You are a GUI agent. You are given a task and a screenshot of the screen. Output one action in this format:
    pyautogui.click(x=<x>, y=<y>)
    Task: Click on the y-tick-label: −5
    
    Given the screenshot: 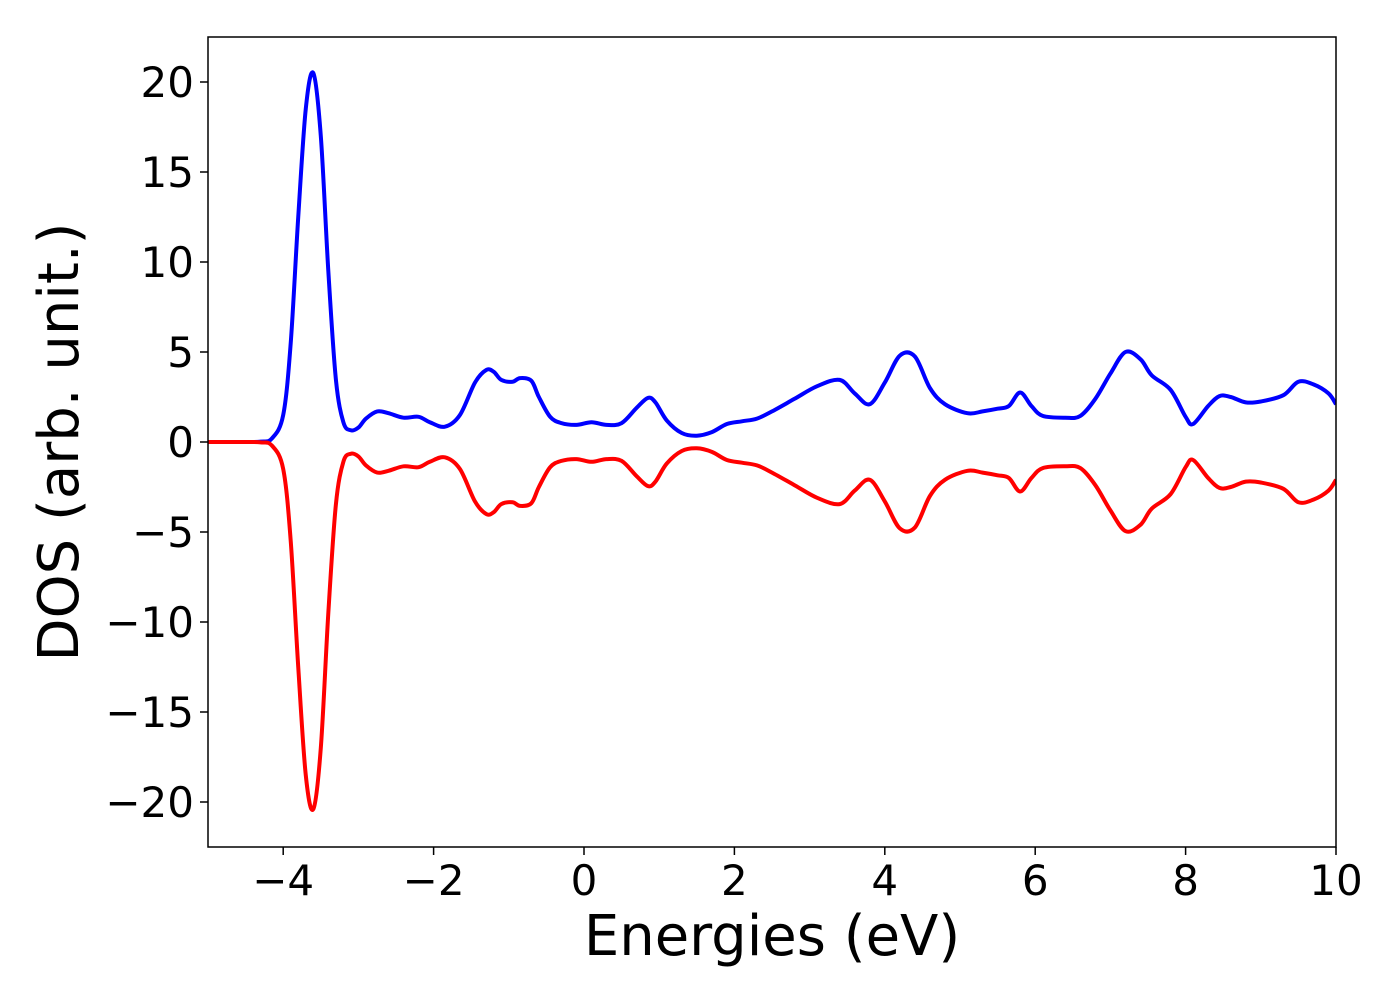 What is the action you would take?
    pyautogui.click(x=163, y=532)
    